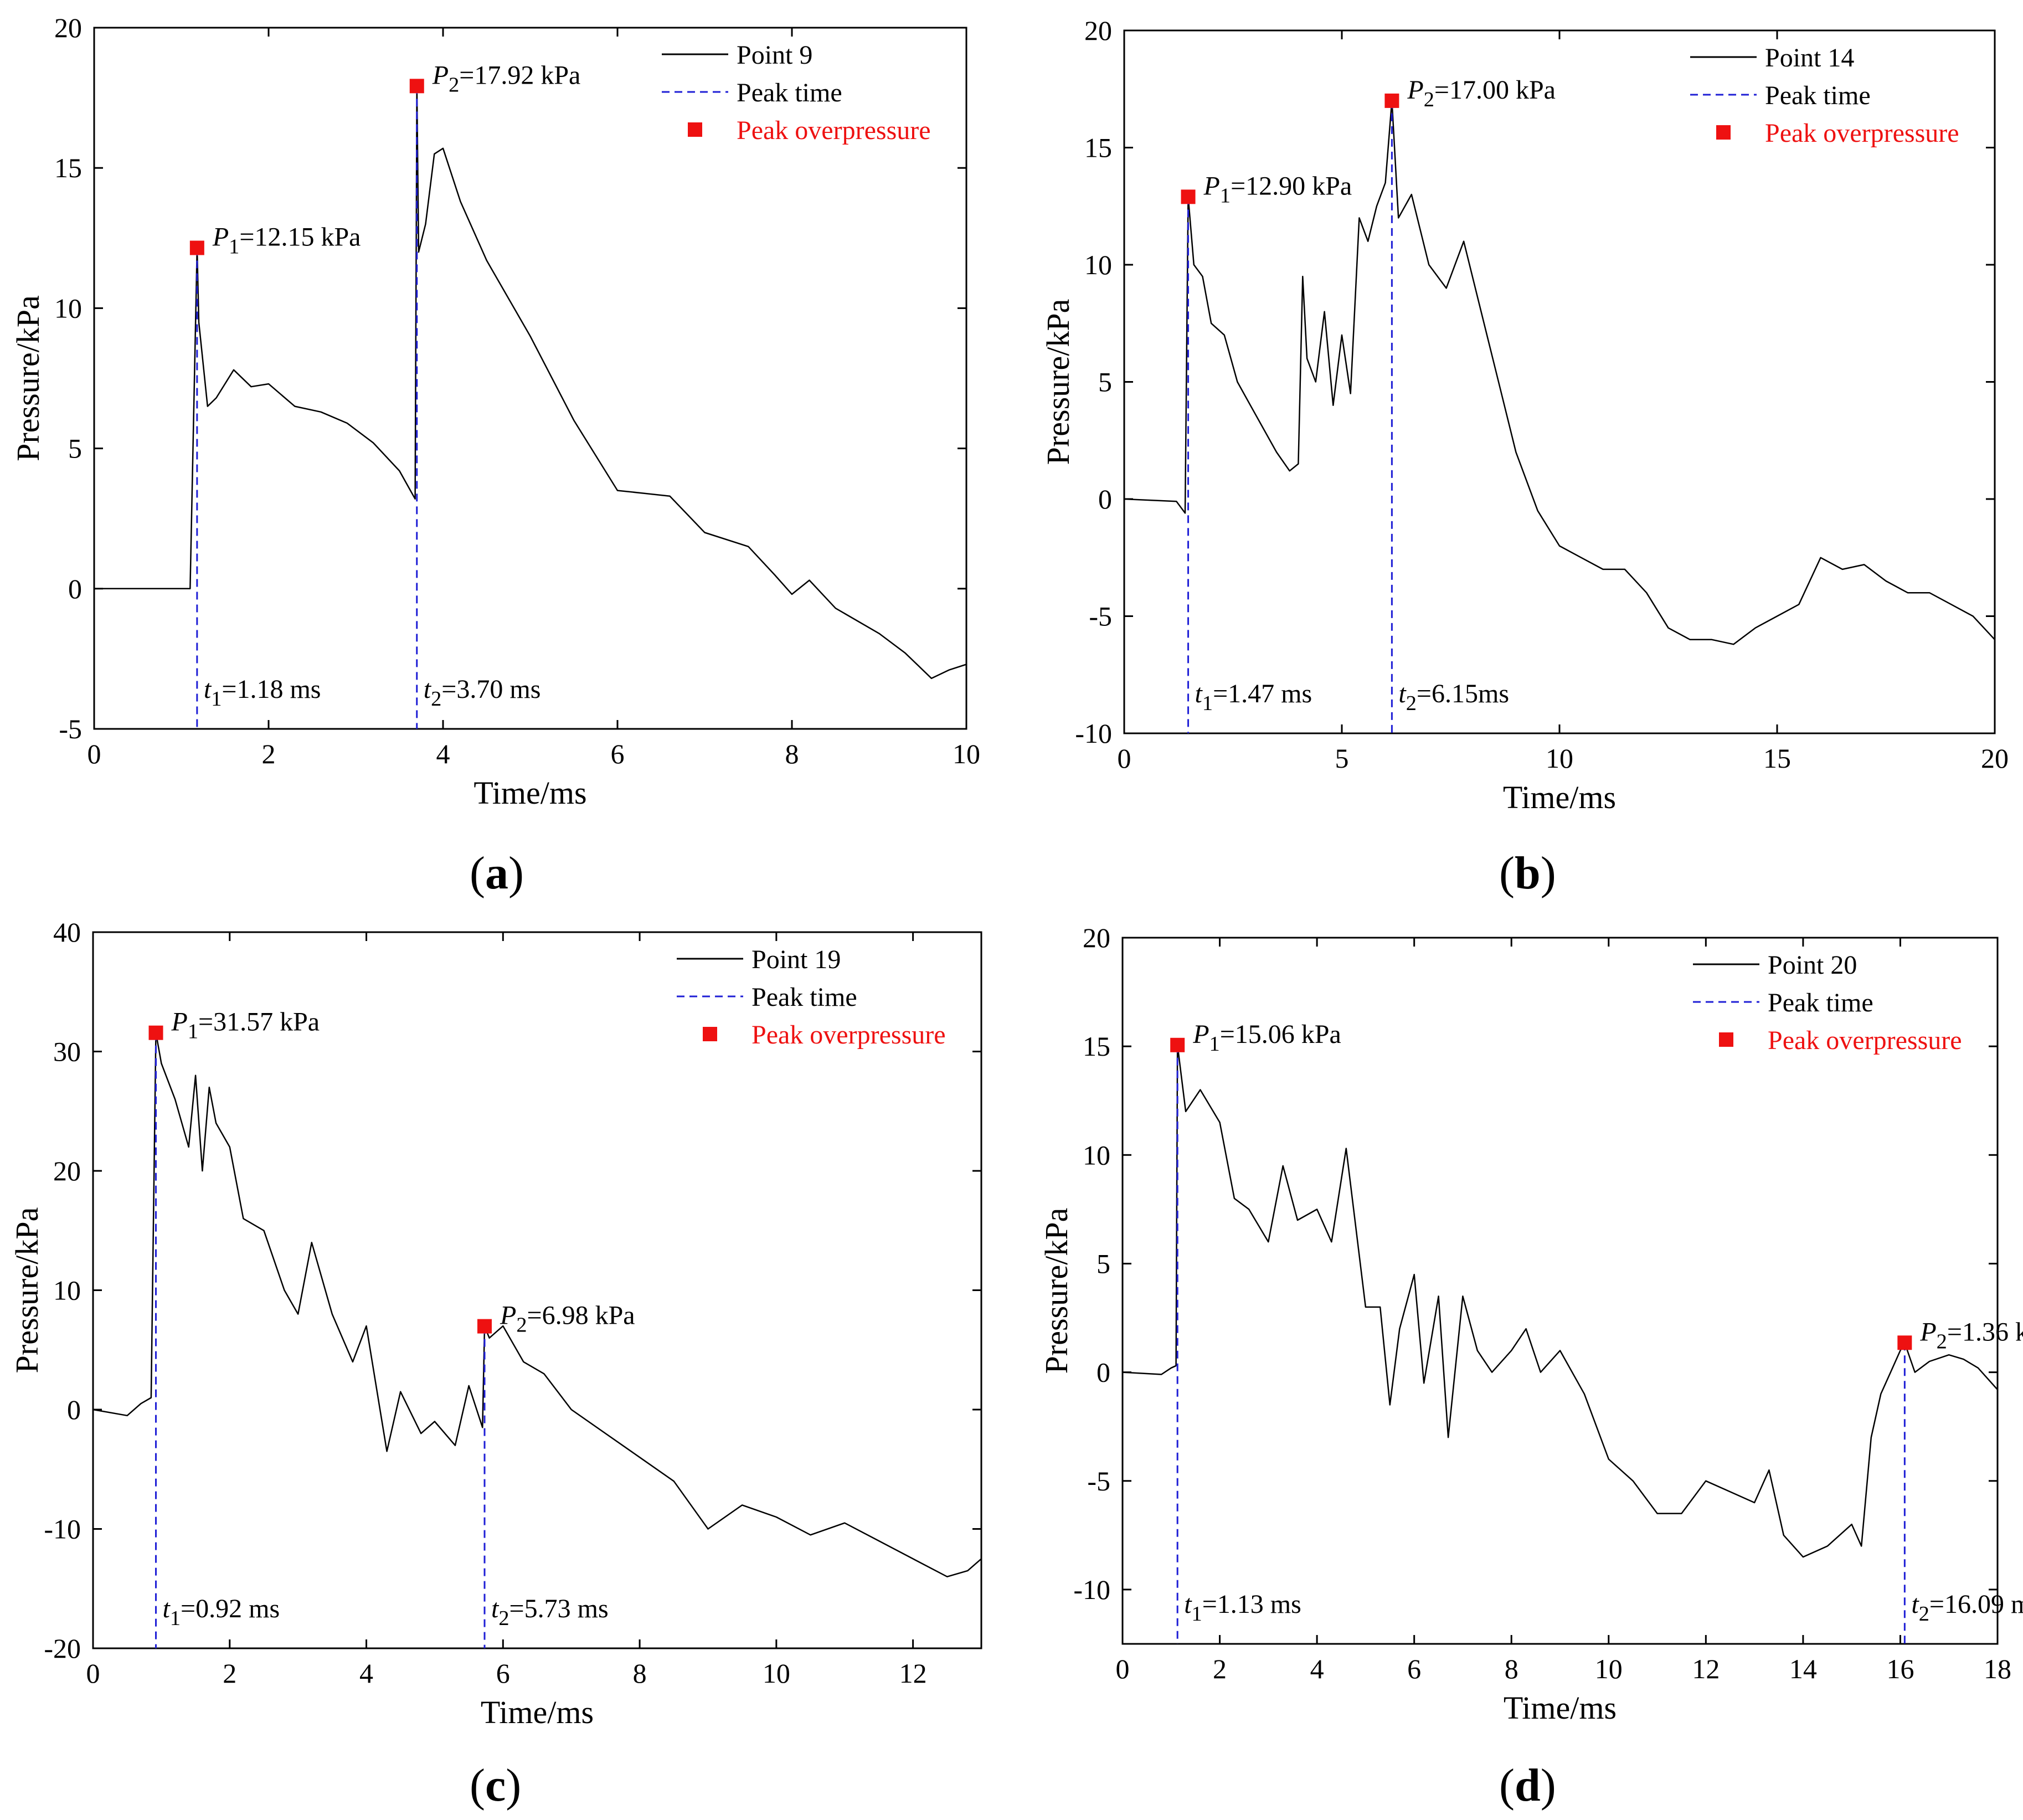  Describe the element at coordinates (68, 27) in the screenshot. I see `y-tick-label-a: 20` at that location.